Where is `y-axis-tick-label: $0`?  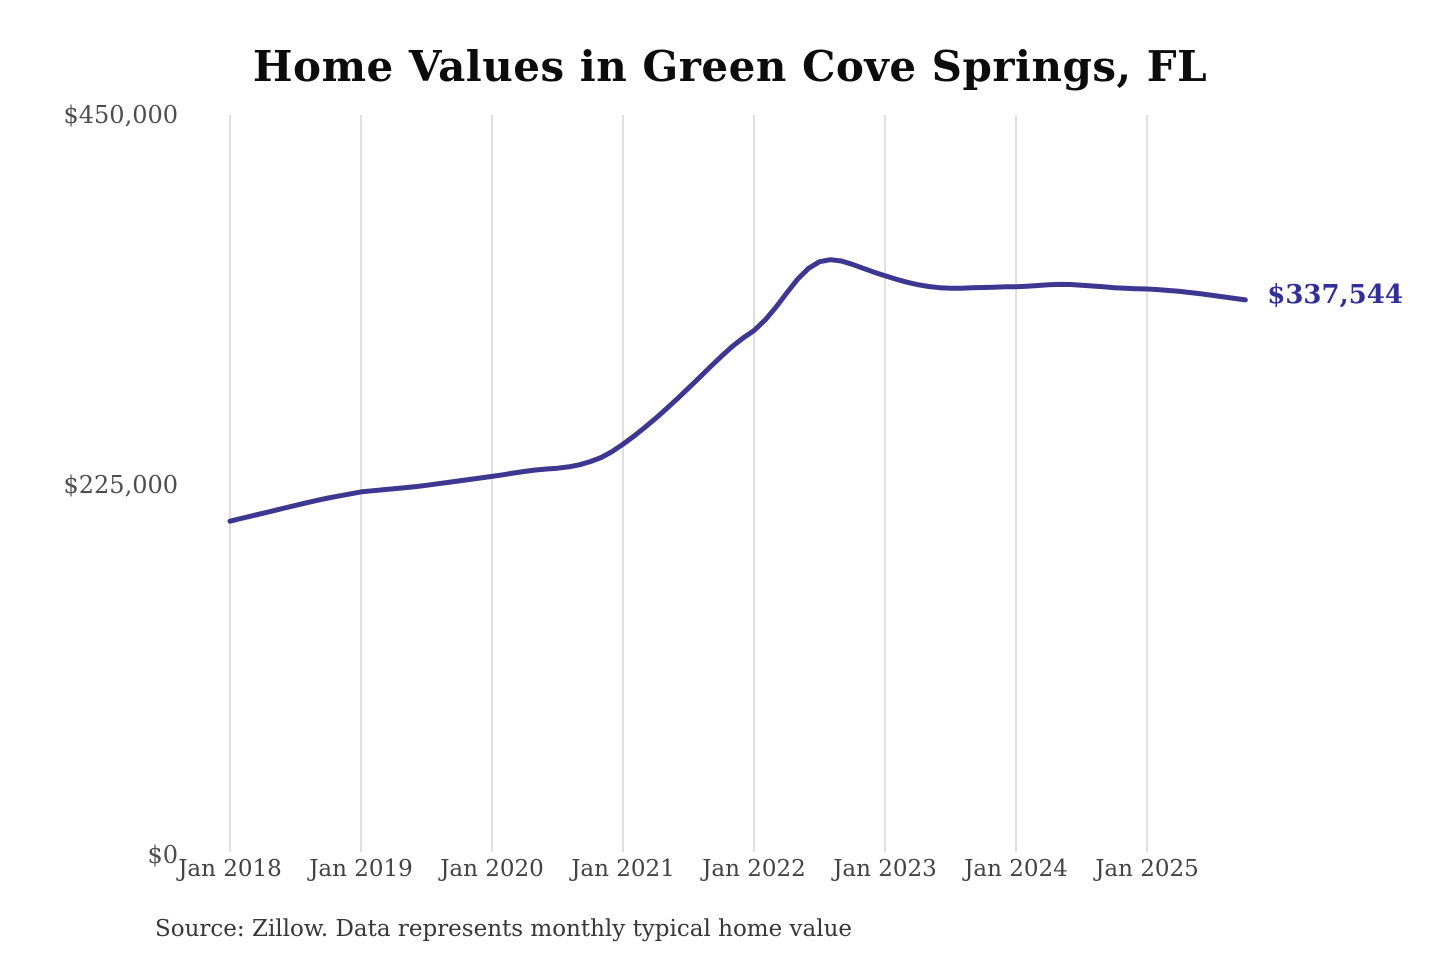
y-axis-tick-label: $0 is located at coordinates (162, 855).